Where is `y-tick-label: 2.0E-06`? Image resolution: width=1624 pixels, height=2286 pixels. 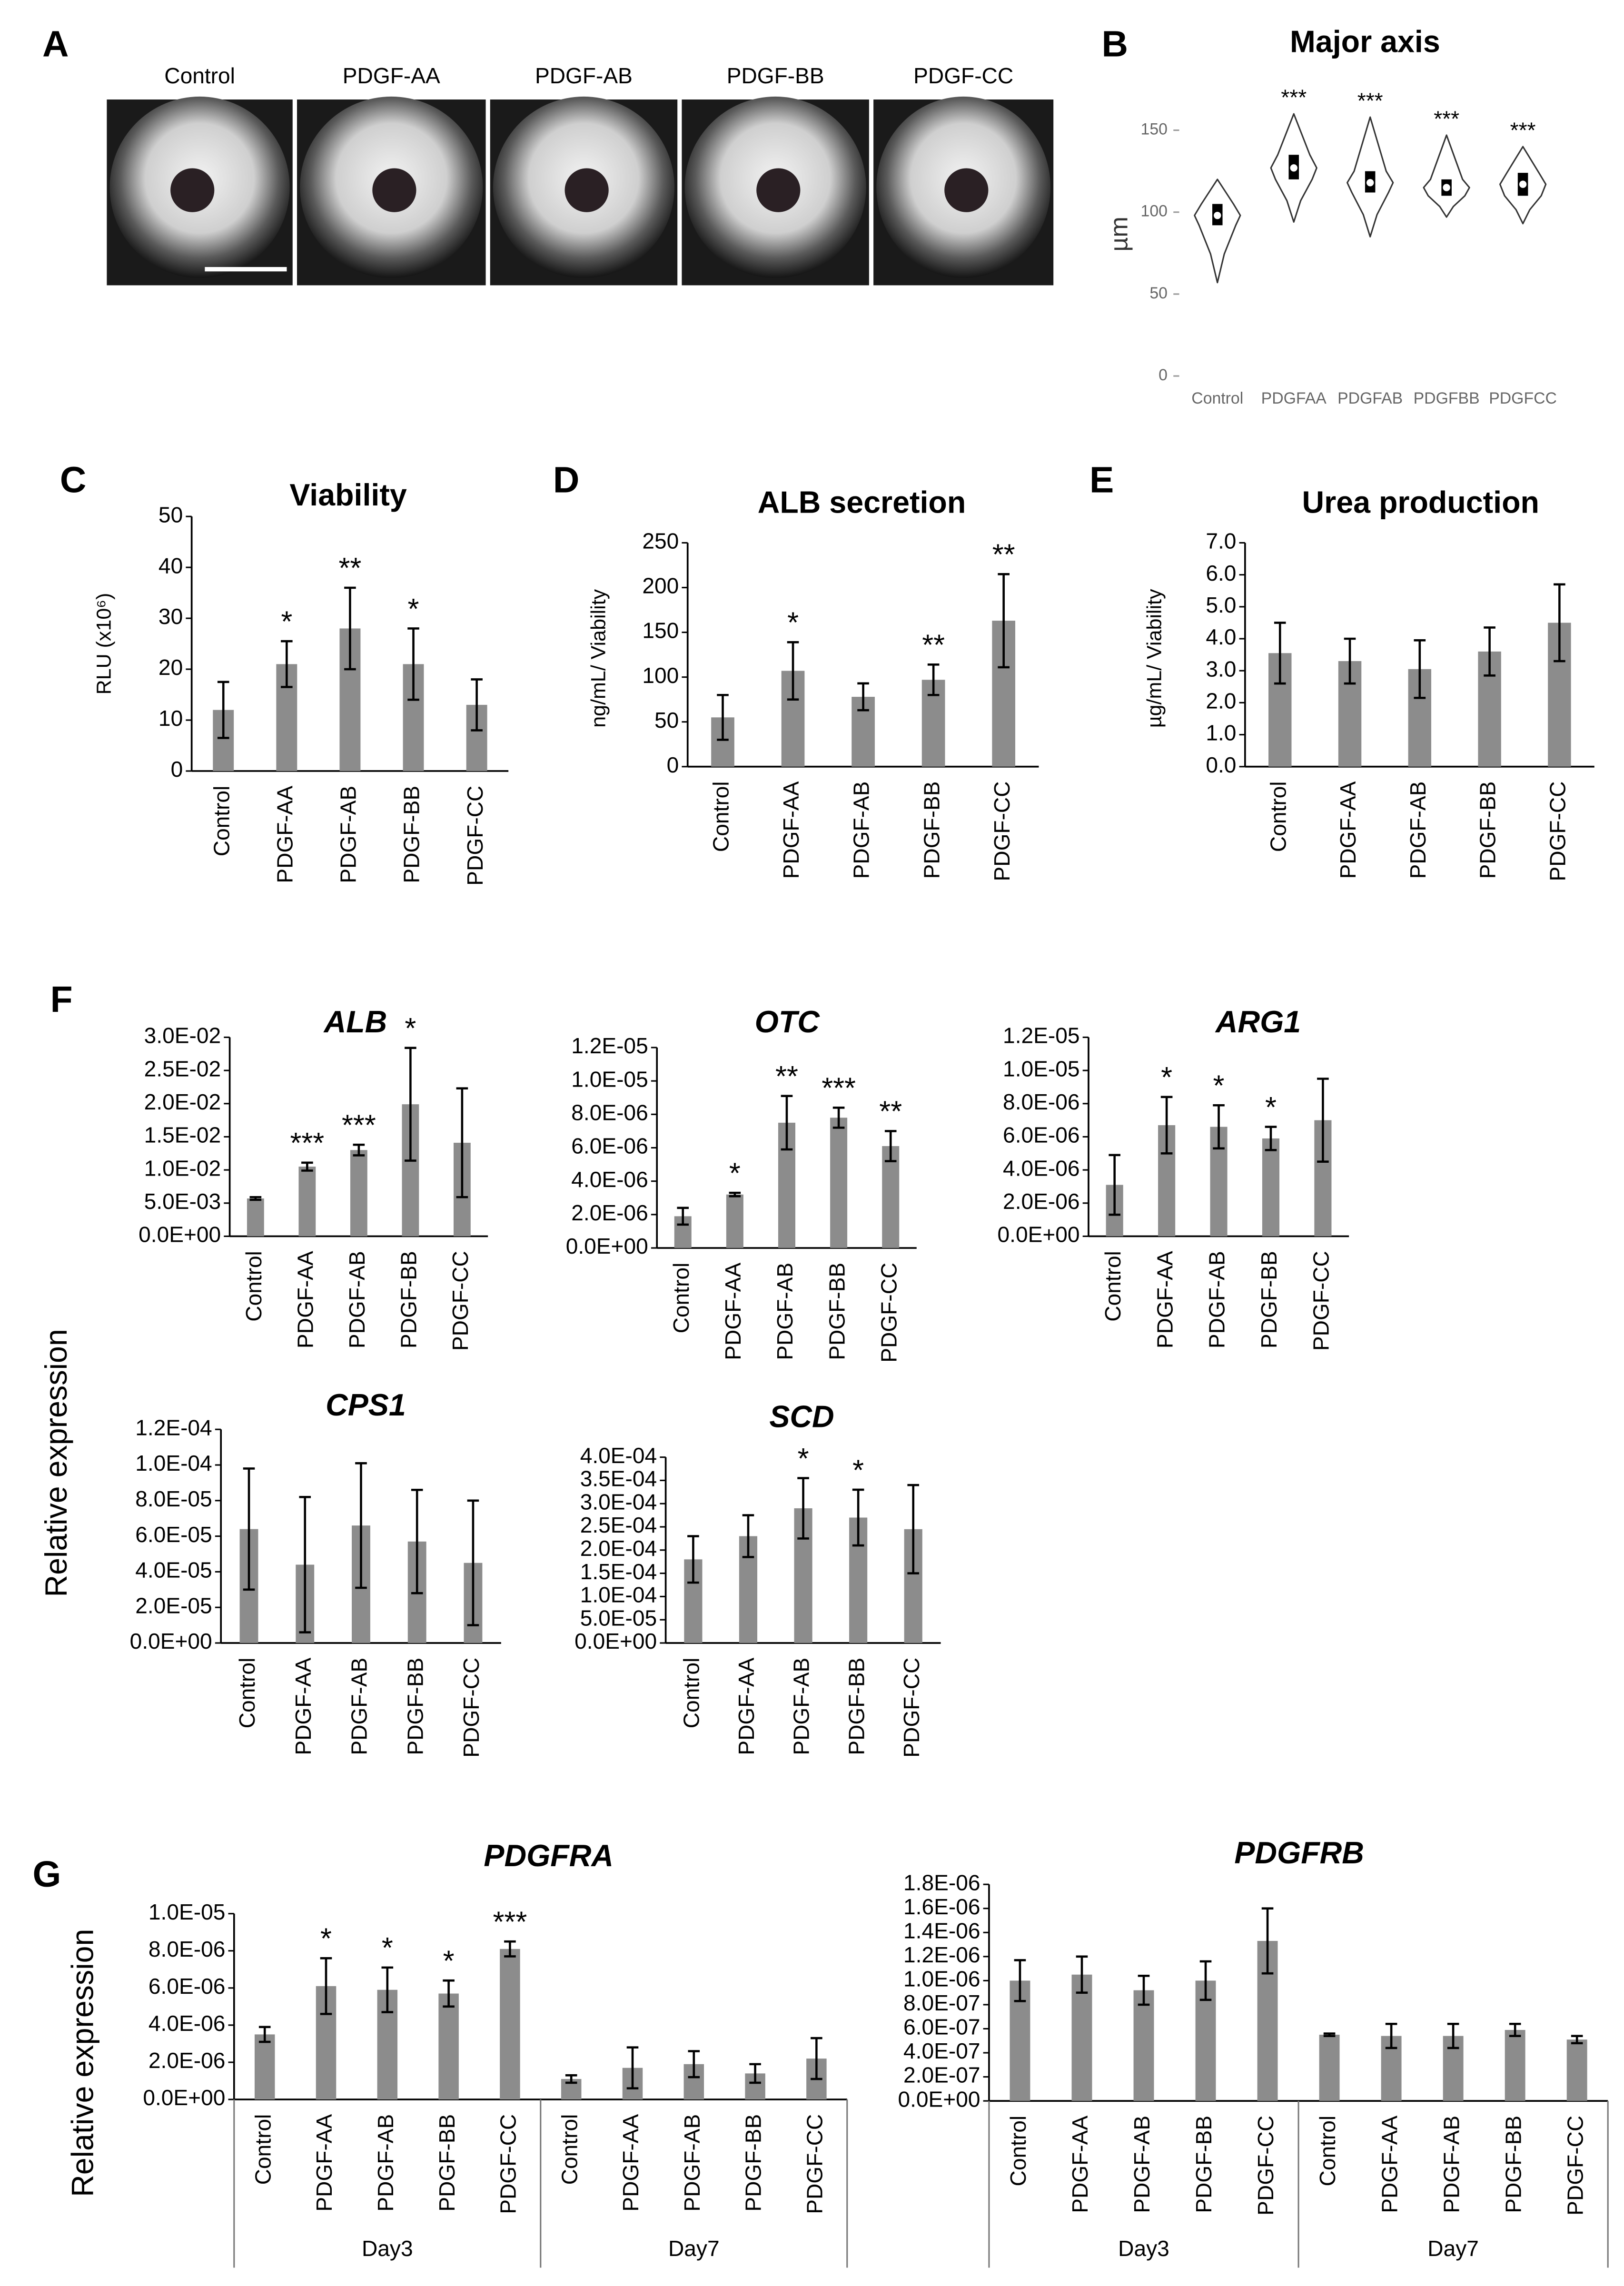 y-tick-label: 2.0E-06 is located at coordinates (1041, 1202).